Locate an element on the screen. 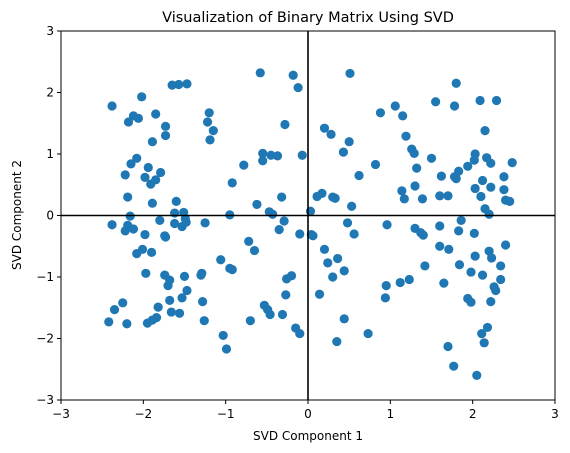 Image resolution: width=570 pixels, height=453 pixels. x-tick-label: 0 is located at coordinates (308, 414).